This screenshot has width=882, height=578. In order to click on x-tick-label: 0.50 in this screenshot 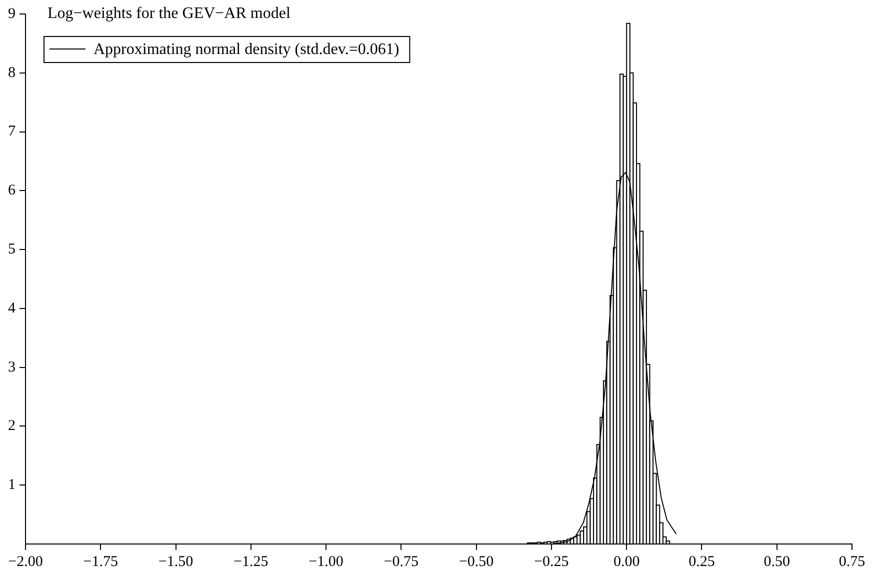, I will do `click(777, 562)`.